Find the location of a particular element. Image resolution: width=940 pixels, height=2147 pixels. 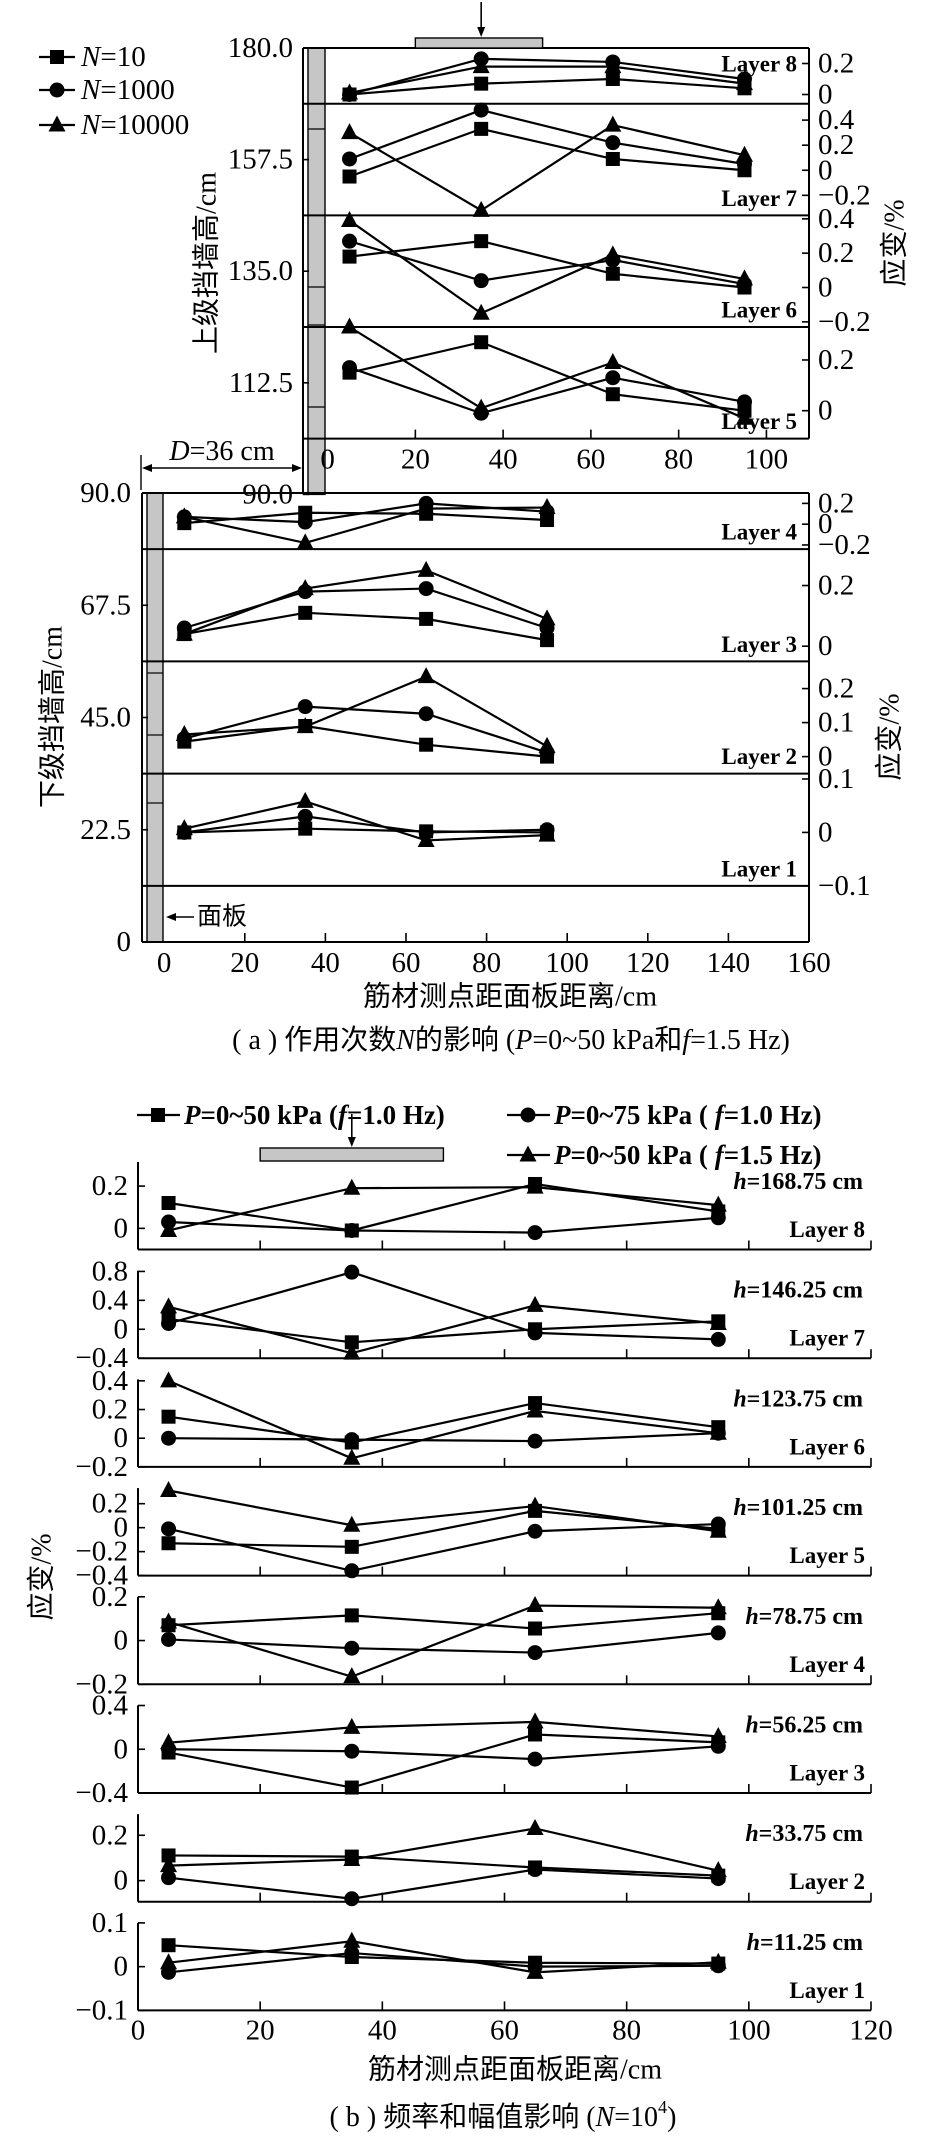

point-layer-8-p-0-50-kpa-f-1-5-hz-x35 is located at coordinates (352, 1186).